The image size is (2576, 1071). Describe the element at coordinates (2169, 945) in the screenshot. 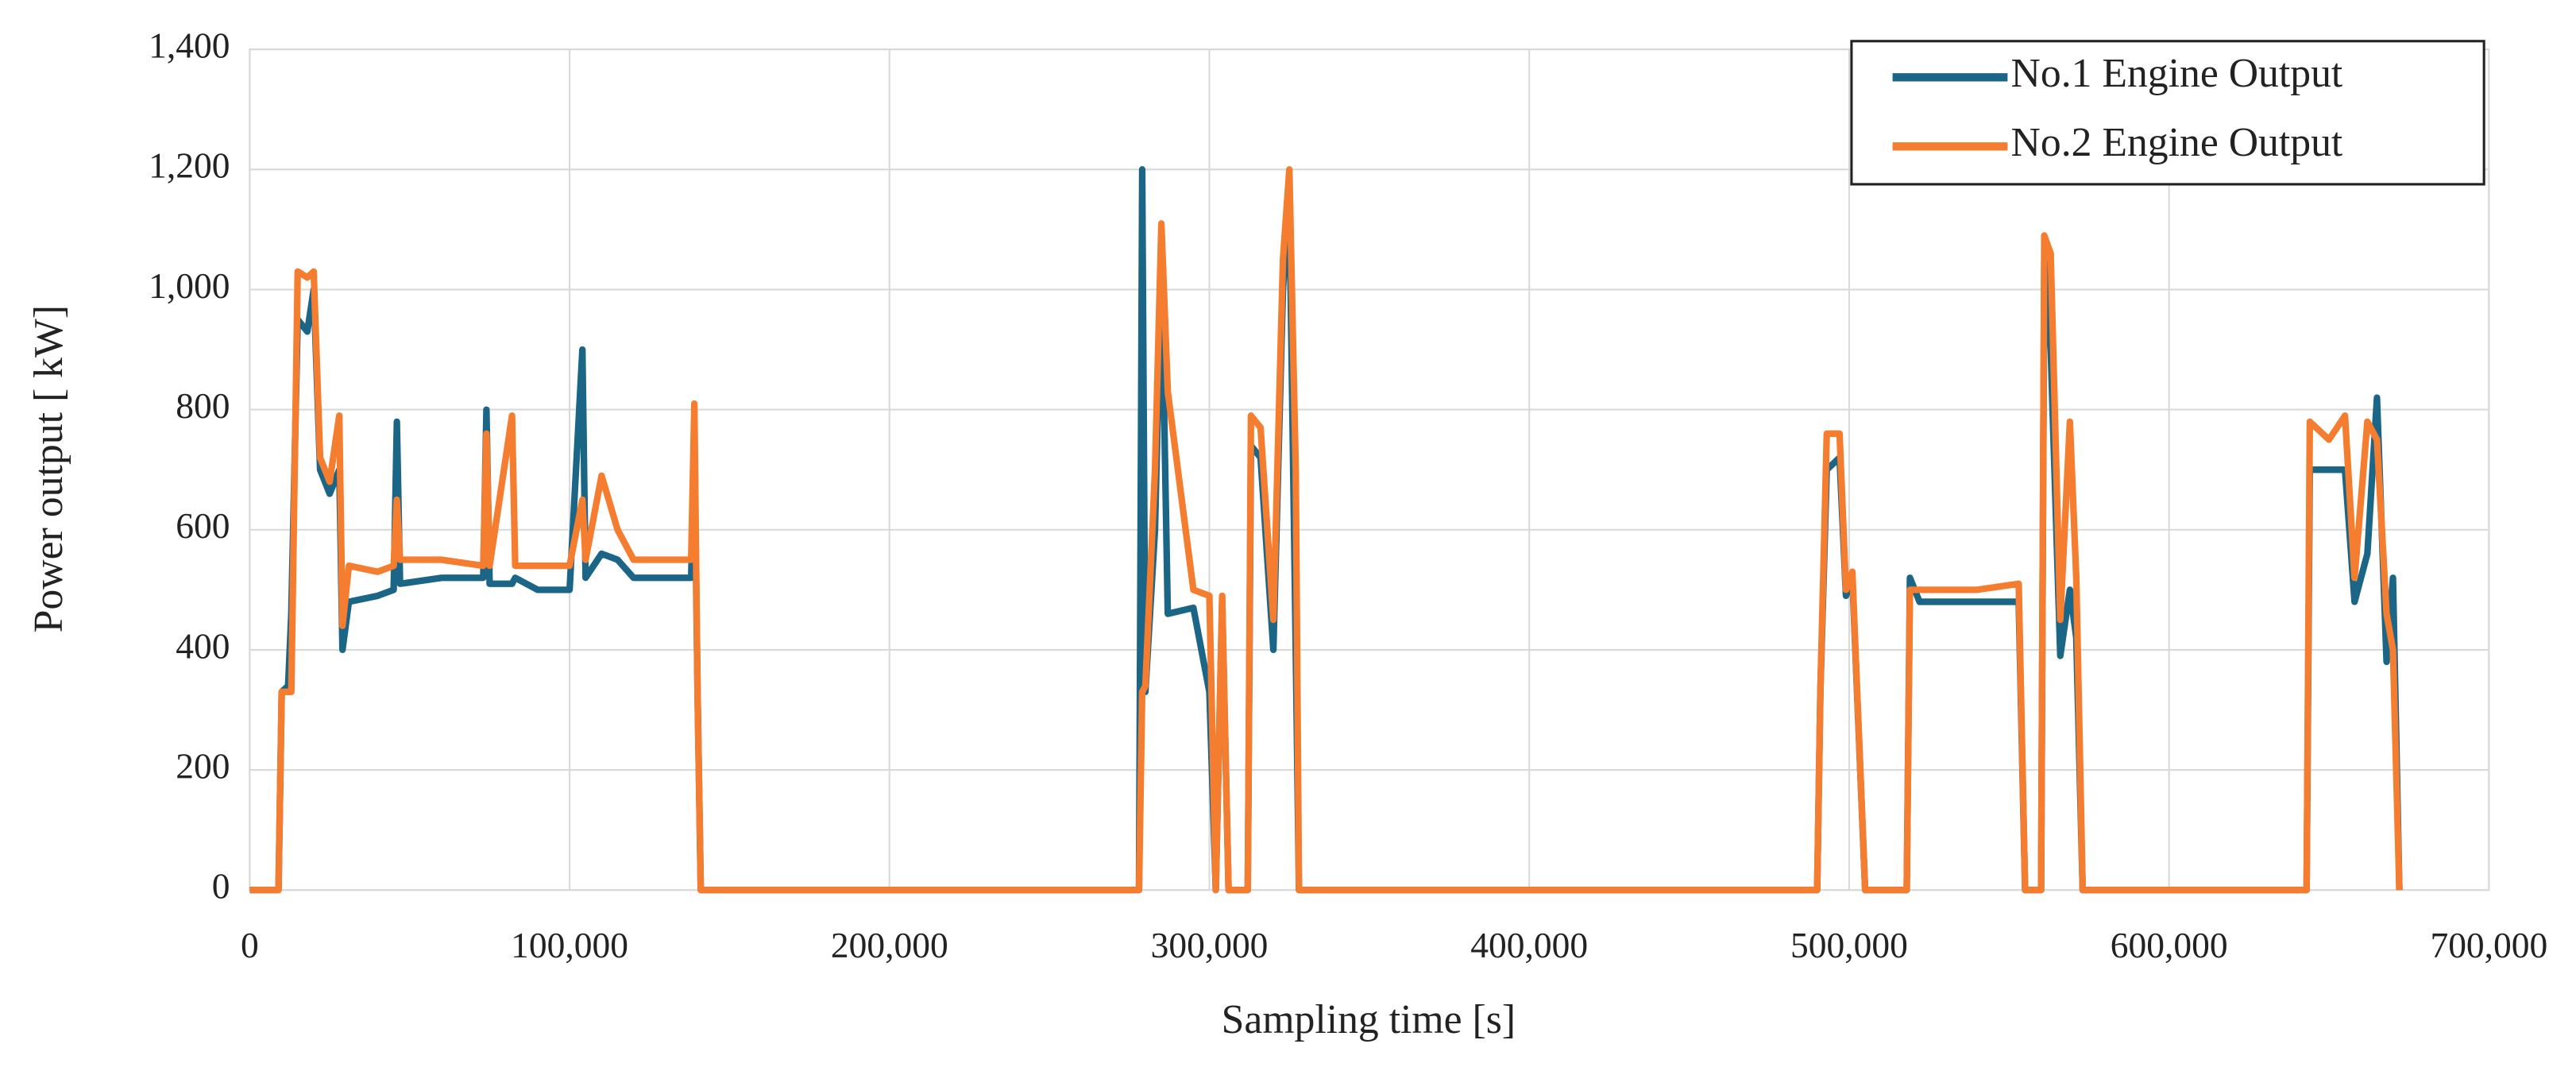

I see `x-tick-label: 600,000` at that location.